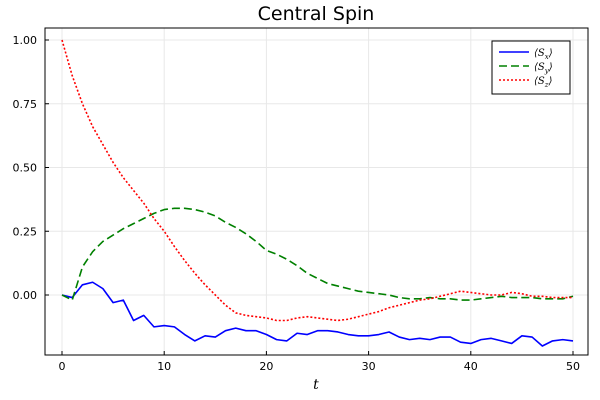 The image size is (600, 400). I want to click on legend-entry-z: ⟨Sz⟩, so click(543, 82).